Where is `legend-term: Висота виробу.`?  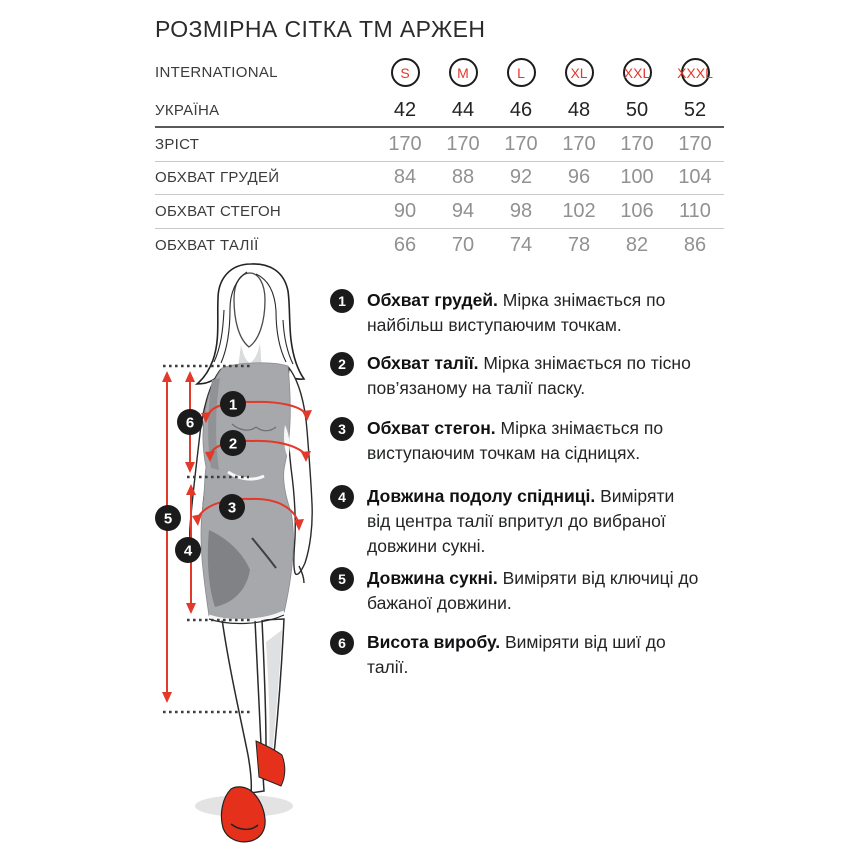
legend-term: Висота виробу. is located at coordinates (434, 642).